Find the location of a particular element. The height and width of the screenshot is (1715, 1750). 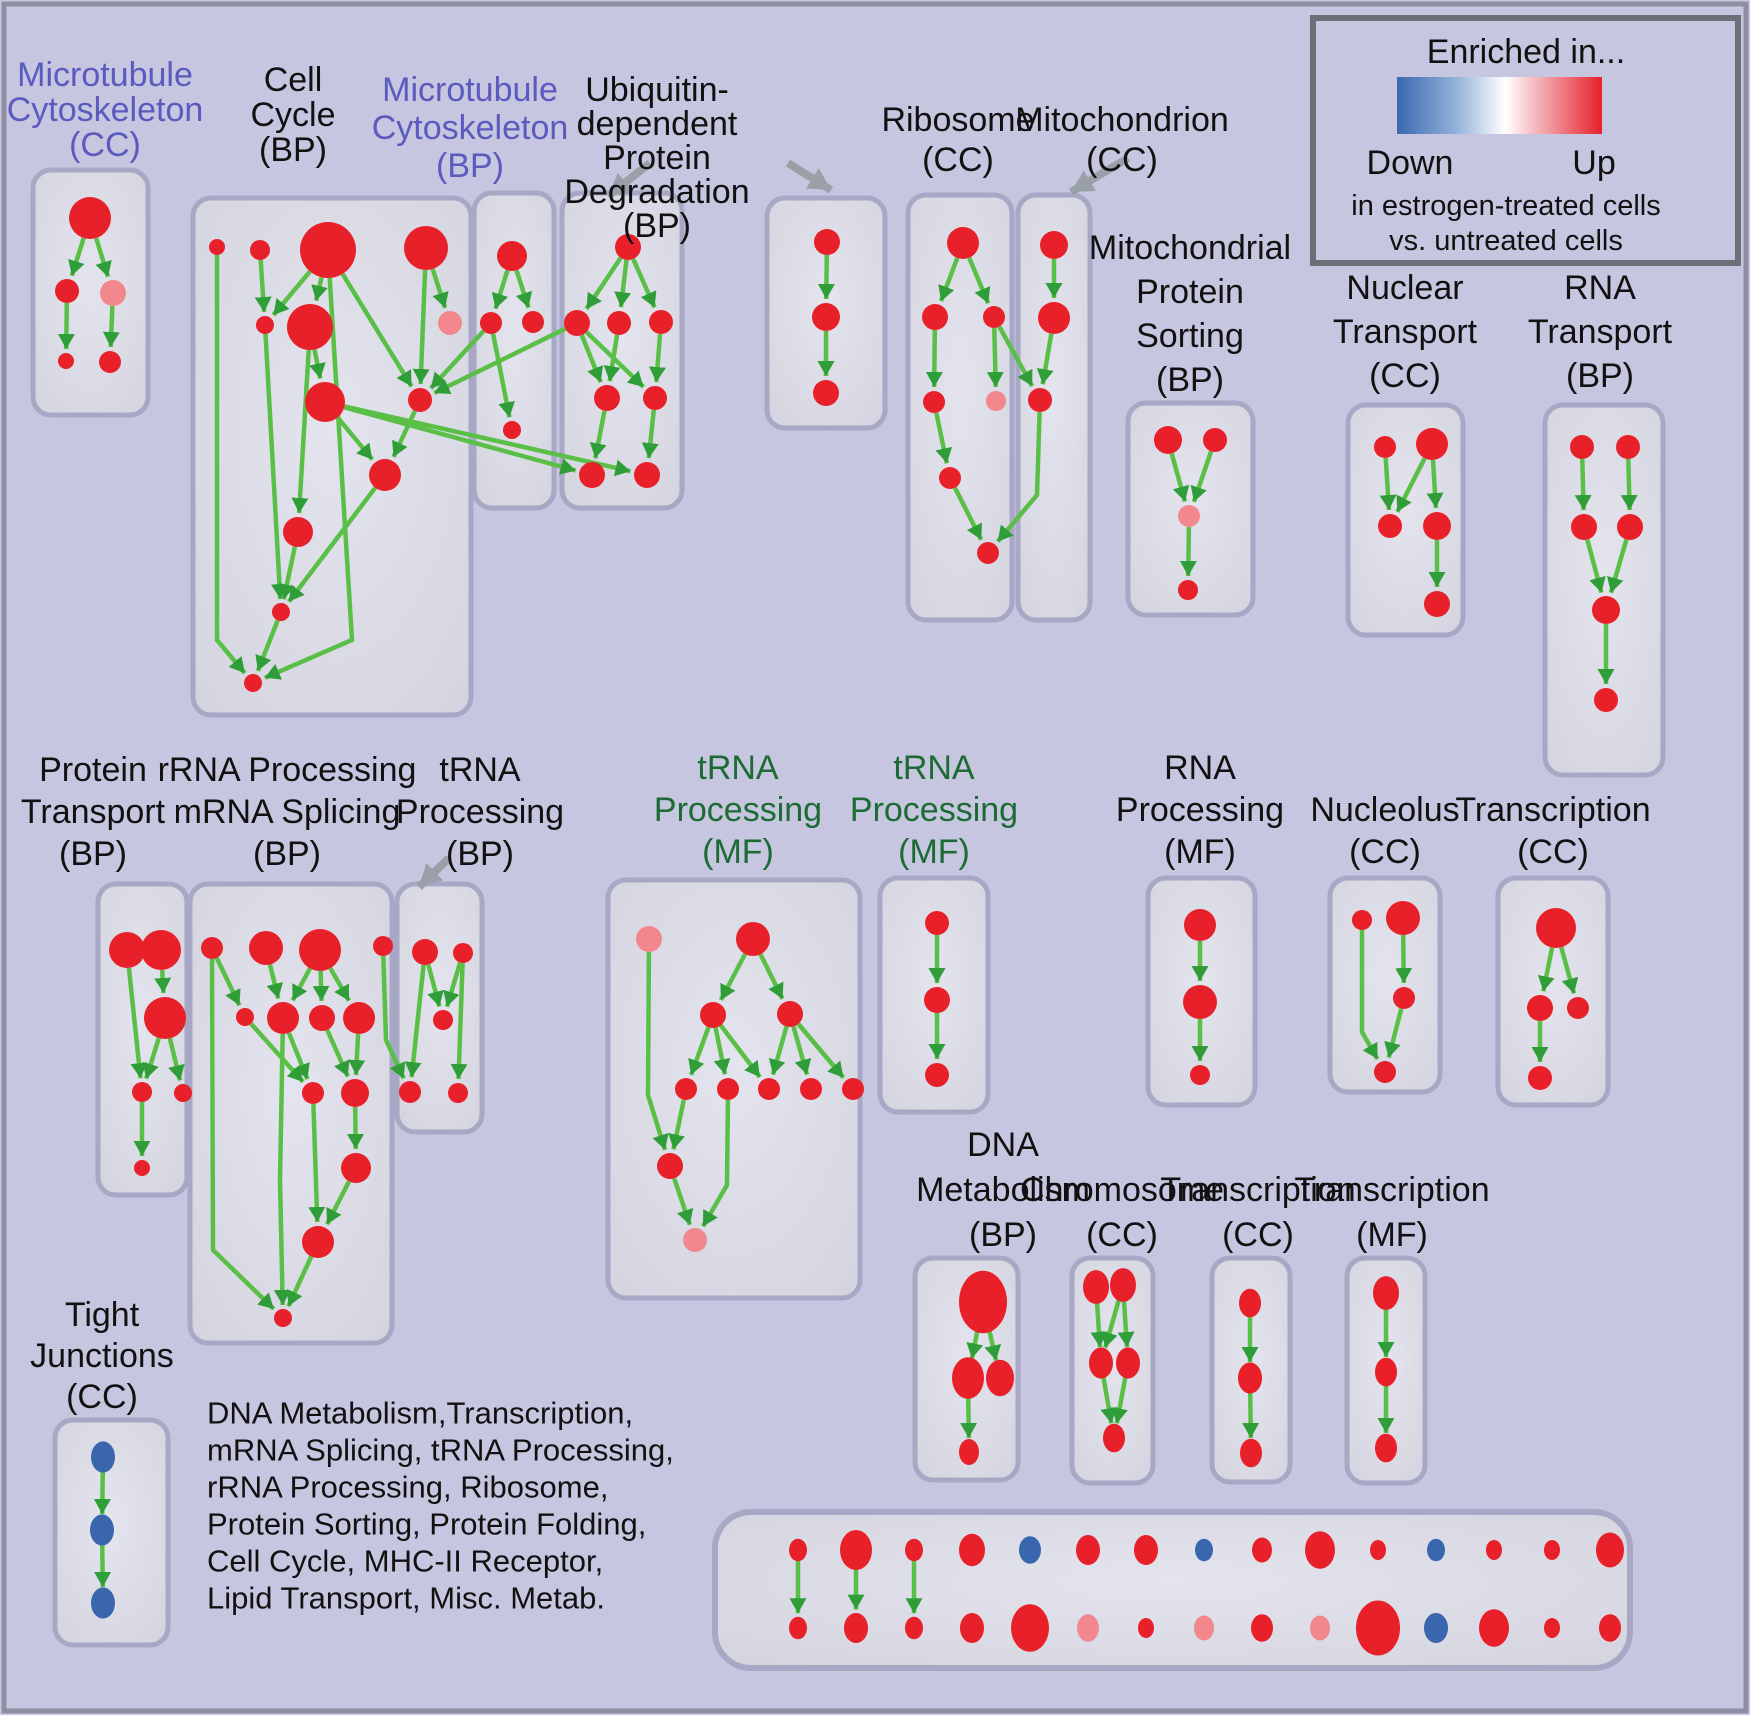

legend-down-label: Down is located at coordinates (1410, 163).